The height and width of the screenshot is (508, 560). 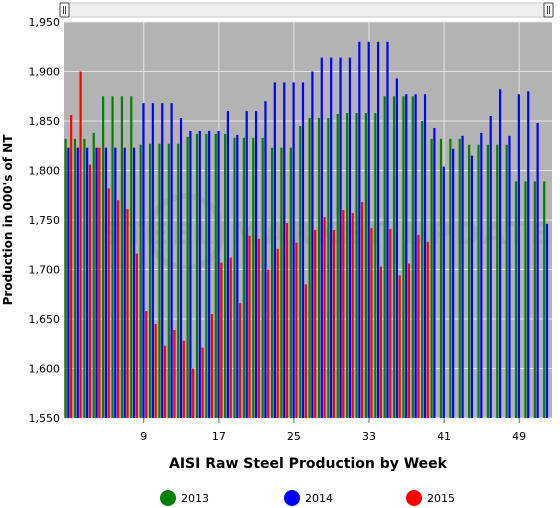 What do you see at coordinates (548, 10) in the screenshot?
I see `range-handle-right` at bounding box center [548, 10].